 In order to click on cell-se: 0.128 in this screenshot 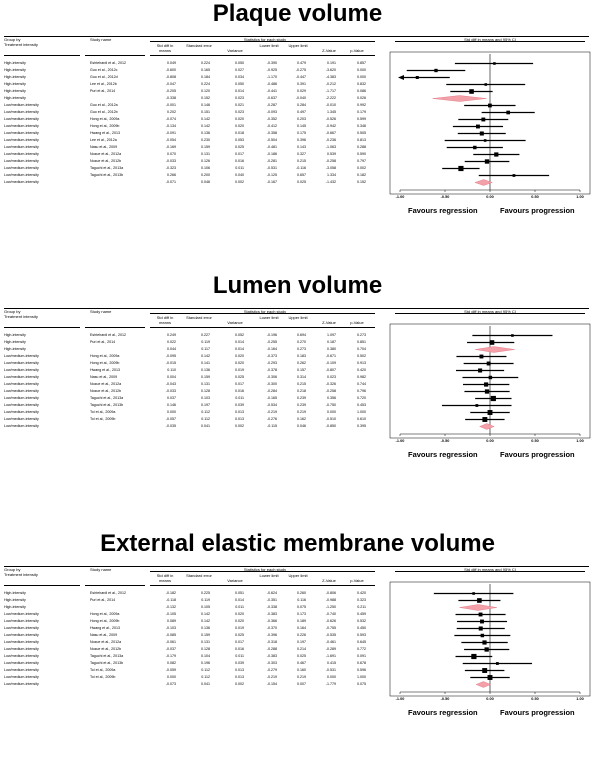, I will do `click(205, 649)`.